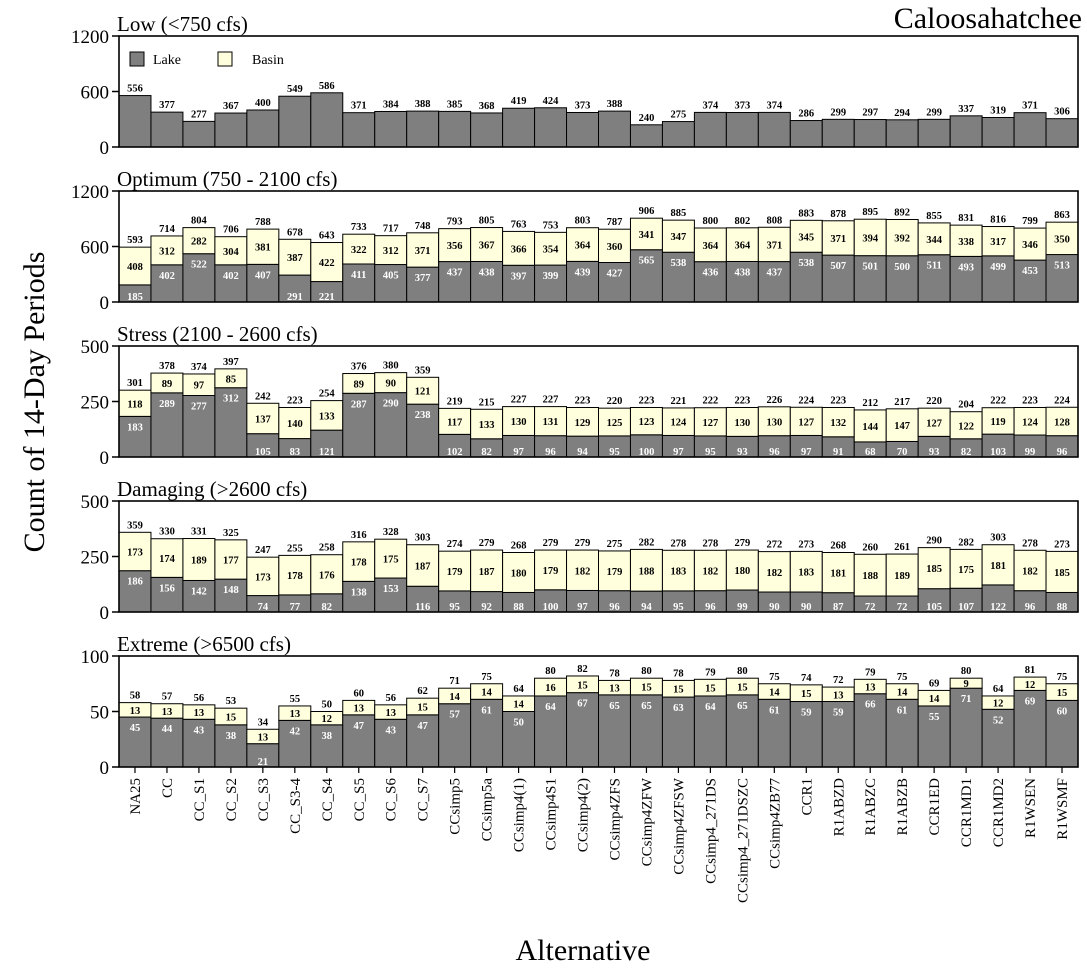  I want to click on data-label-total: 261, so click(902, 547).